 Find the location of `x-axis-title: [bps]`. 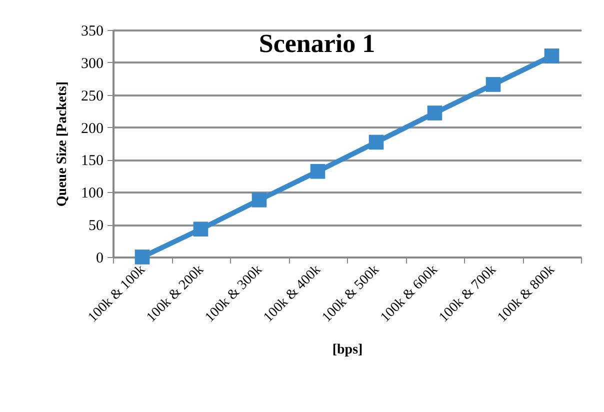

x-axis-title: [bps] is located at coordinates (347, 350).